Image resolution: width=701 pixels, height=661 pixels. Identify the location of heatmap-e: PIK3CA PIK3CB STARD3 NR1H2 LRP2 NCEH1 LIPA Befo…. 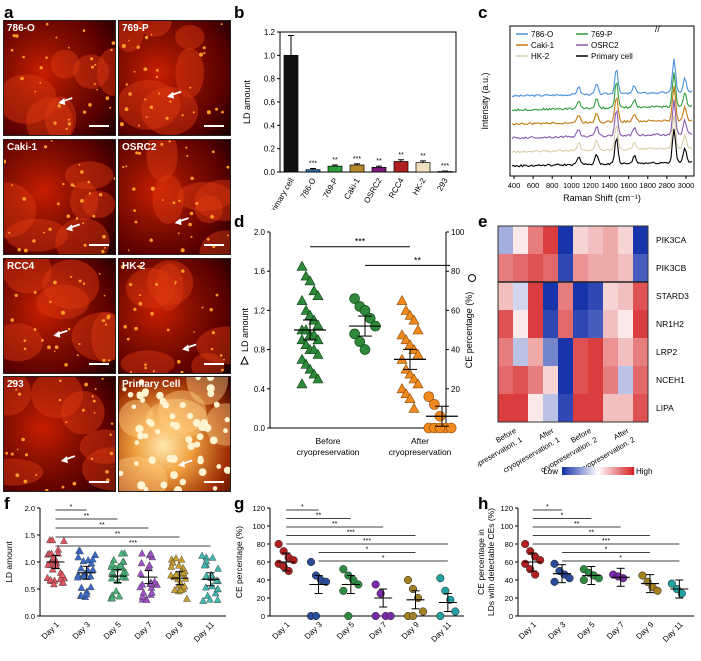
(582, 355).